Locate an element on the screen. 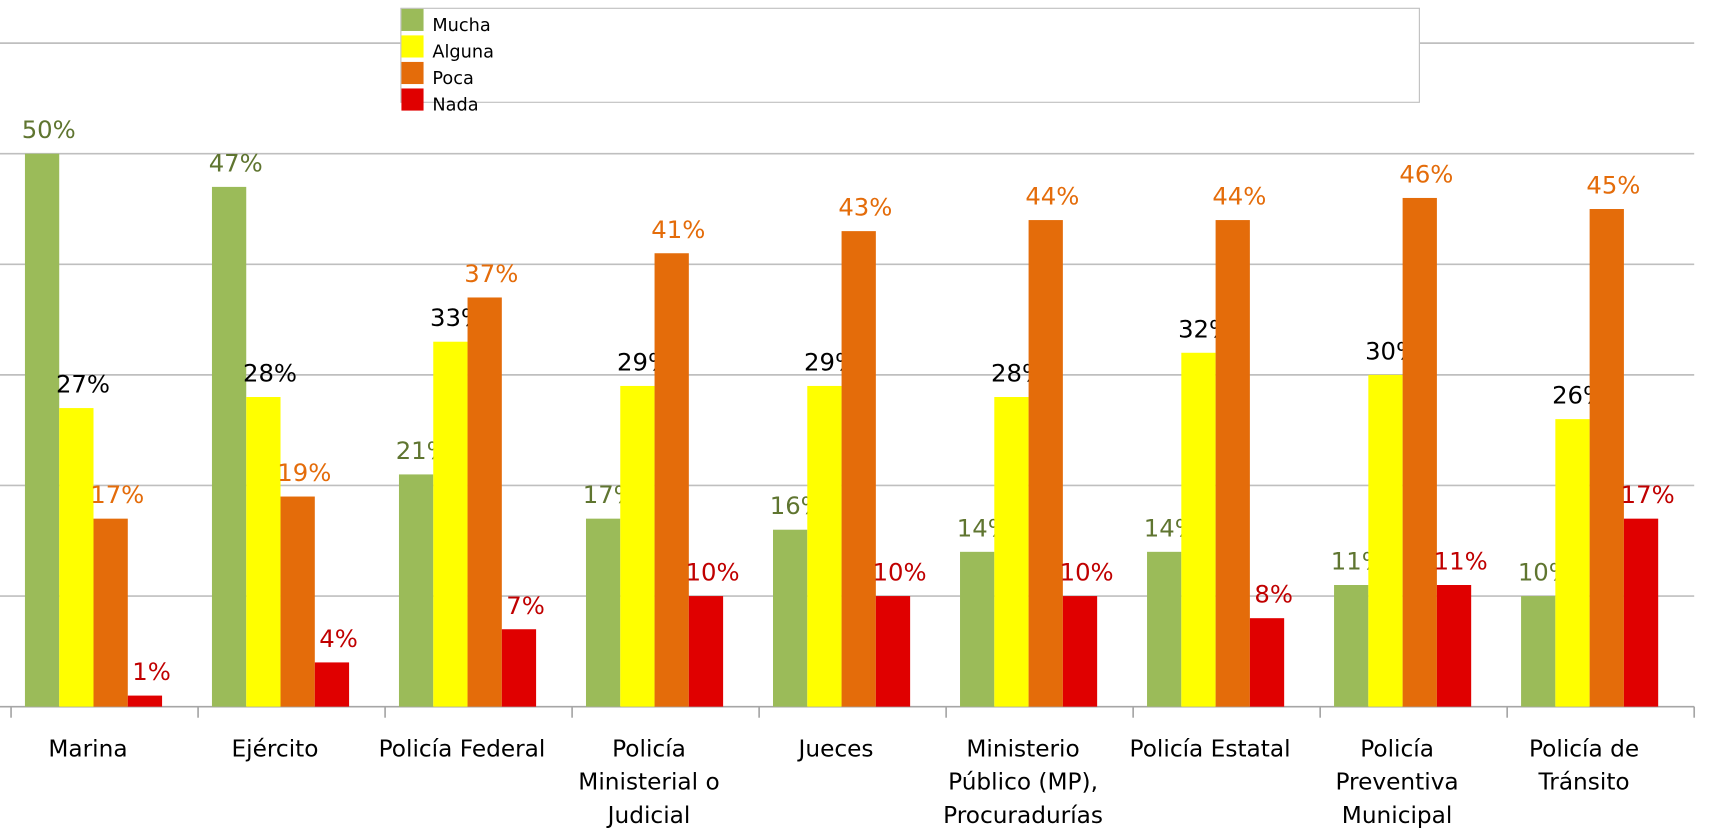 Image resolution: width=1734 pixels, height=829 pixels. data-label: 8% is located at coordinates (1273, 594).